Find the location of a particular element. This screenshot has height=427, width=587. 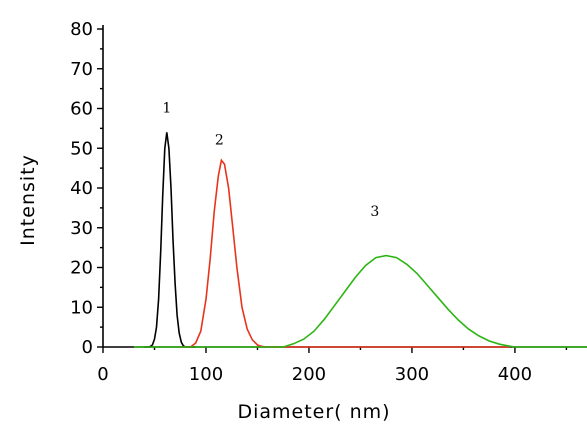

y-tick-label: 60 is located at coordinates (81, 109).